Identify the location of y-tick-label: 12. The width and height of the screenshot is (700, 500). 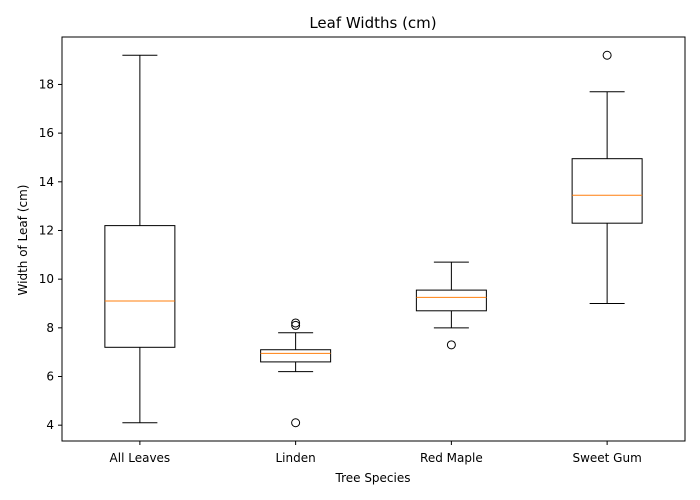
(46, 230).